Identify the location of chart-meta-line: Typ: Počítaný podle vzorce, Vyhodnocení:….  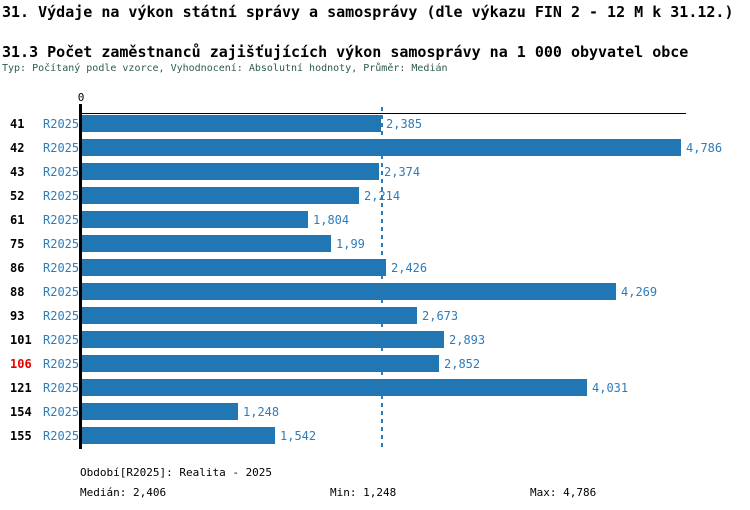
(225, 68).